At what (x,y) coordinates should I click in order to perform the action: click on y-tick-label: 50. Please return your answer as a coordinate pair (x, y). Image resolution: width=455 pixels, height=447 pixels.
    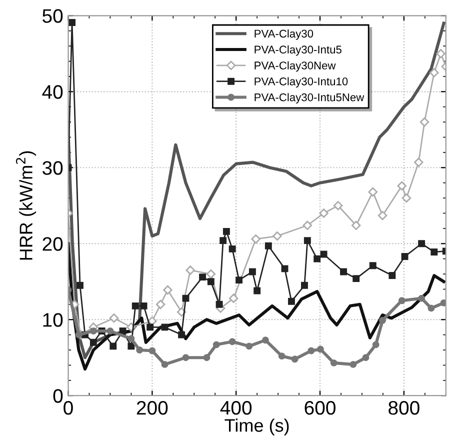
    Looking at the image, I should click on (52, 16).